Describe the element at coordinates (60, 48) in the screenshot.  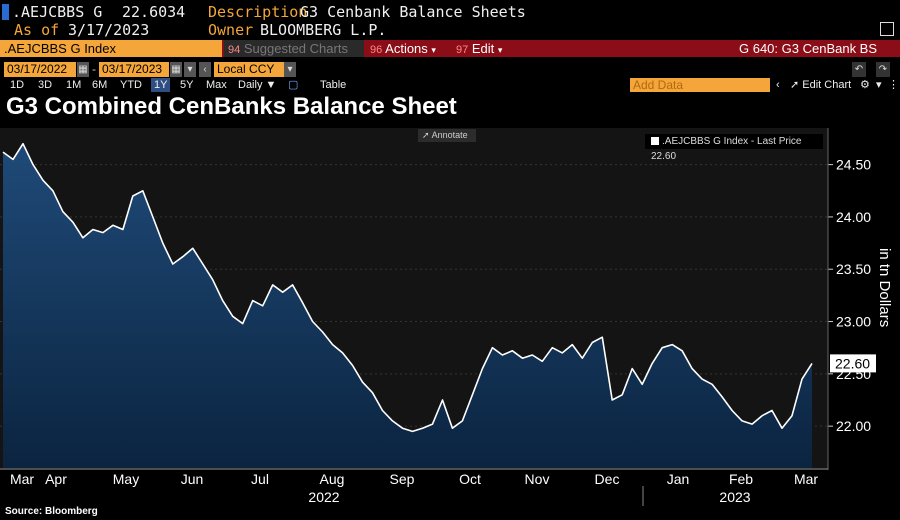
I see `security-field-text: .AEJCBBS G Index` at that location.